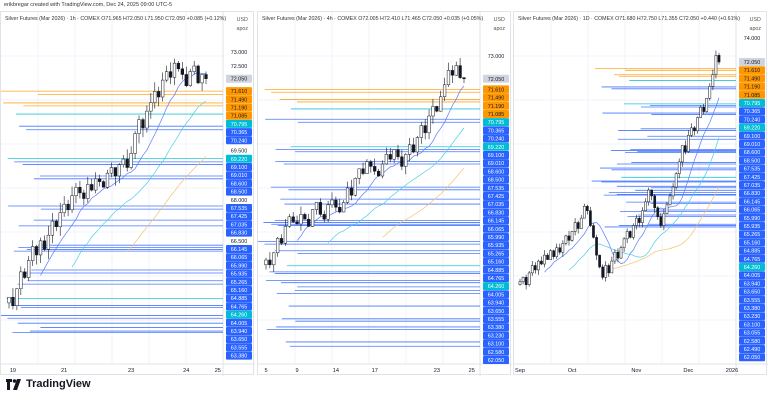 The height and width of the screenshot is (400, 768). Describe the element at coordinates (496, 302) in the screenshot. I see `level-price-label: 63.940` at that location.